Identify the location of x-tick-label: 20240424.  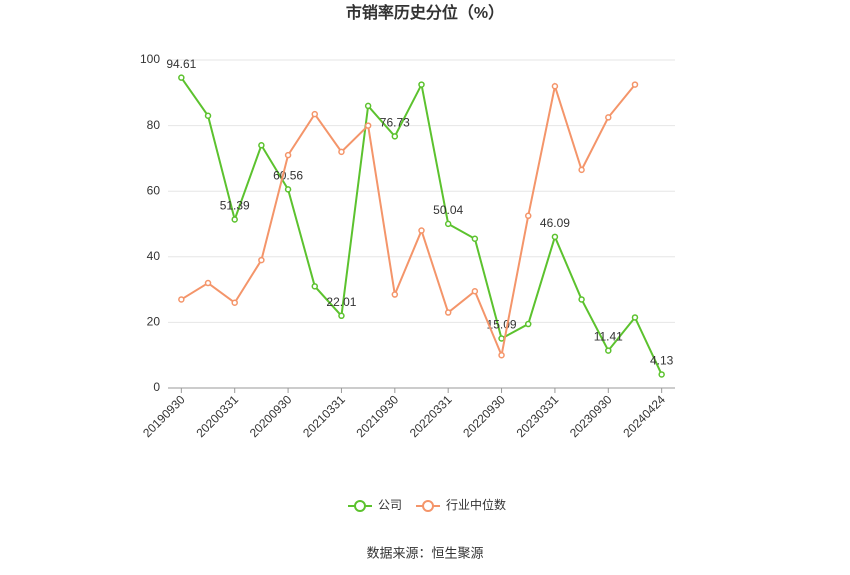
(644, 416).